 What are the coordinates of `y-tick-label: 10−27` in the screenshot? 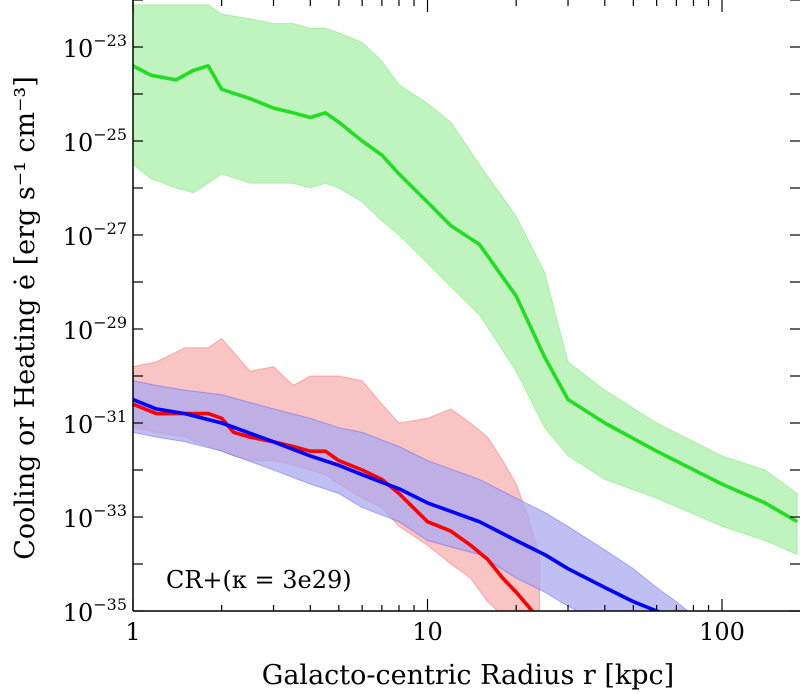 It's located at (95, 235).